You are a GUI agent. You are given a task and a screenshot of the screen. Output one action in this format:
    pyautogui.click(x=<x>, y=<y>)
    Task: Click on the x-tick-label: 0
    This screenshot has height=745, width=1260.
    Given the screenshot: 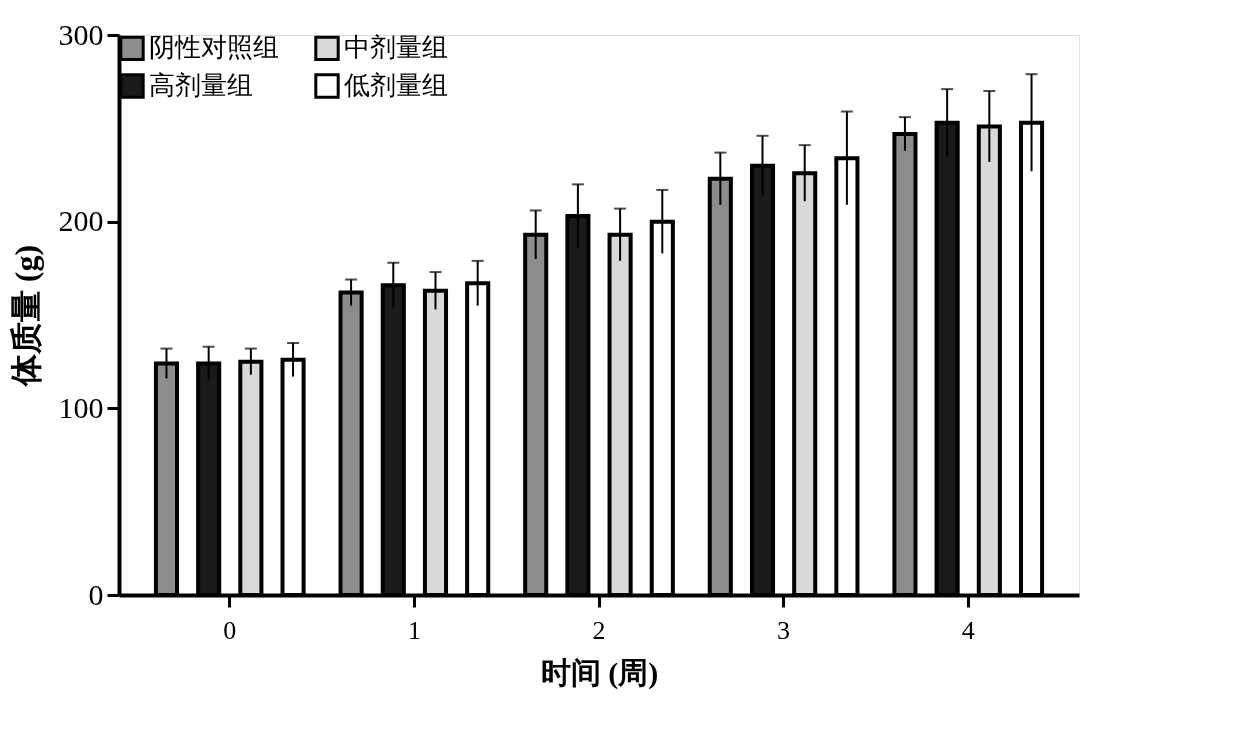 What is the action you would take?
    pyautogui.click(x=230, y=630)
    